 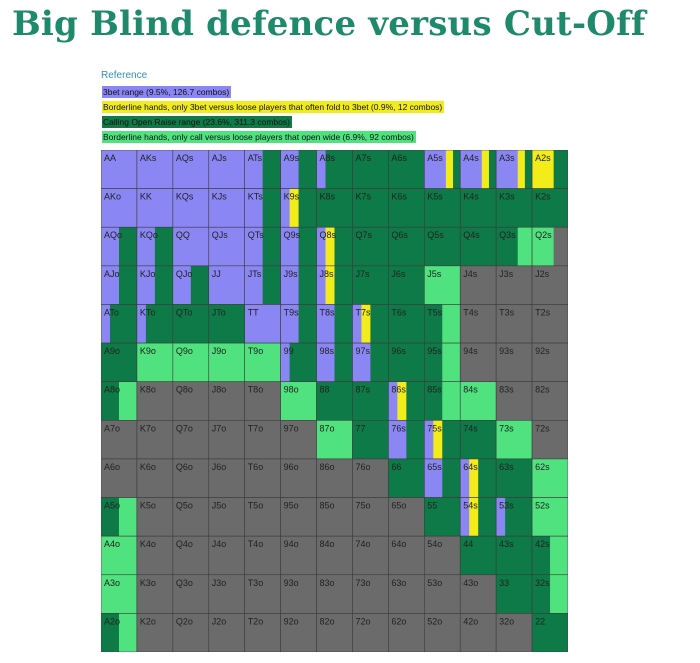 What do you see at coordinates (471, 158) in the screenshot?
I see `hand-label: A4s` at bounding box center [471, 158].